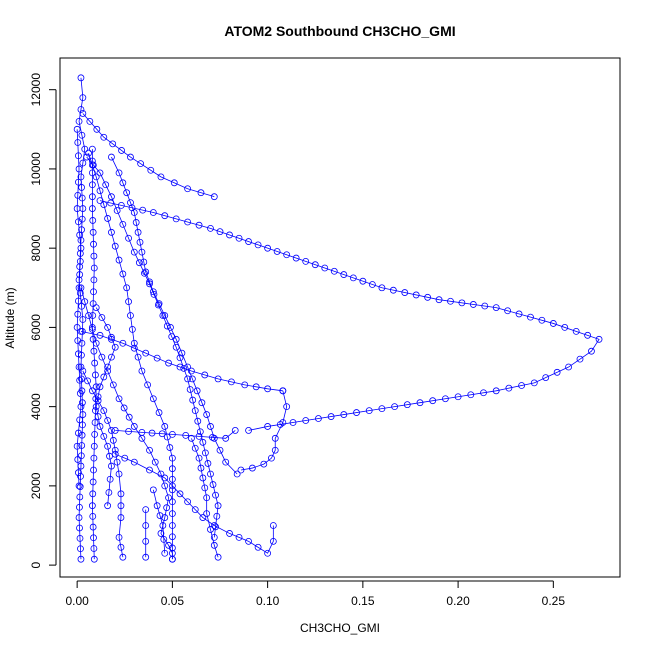 The image size is (650, 650). Describe the element at coordinates (315, 594) in the screenshot. I see `x-axis: 0.00 0.05 0.10 0.15 0.20 0.25` at that location.